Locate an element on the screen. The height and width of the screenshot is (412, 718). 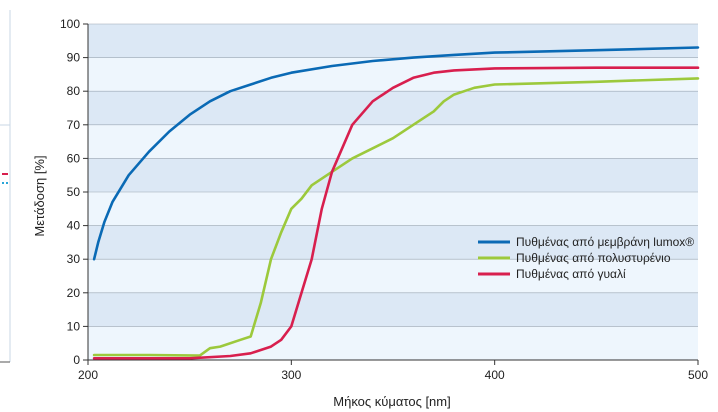
legend-label: Πυθμένας από γυαλί is located at coordinates (571, 274).